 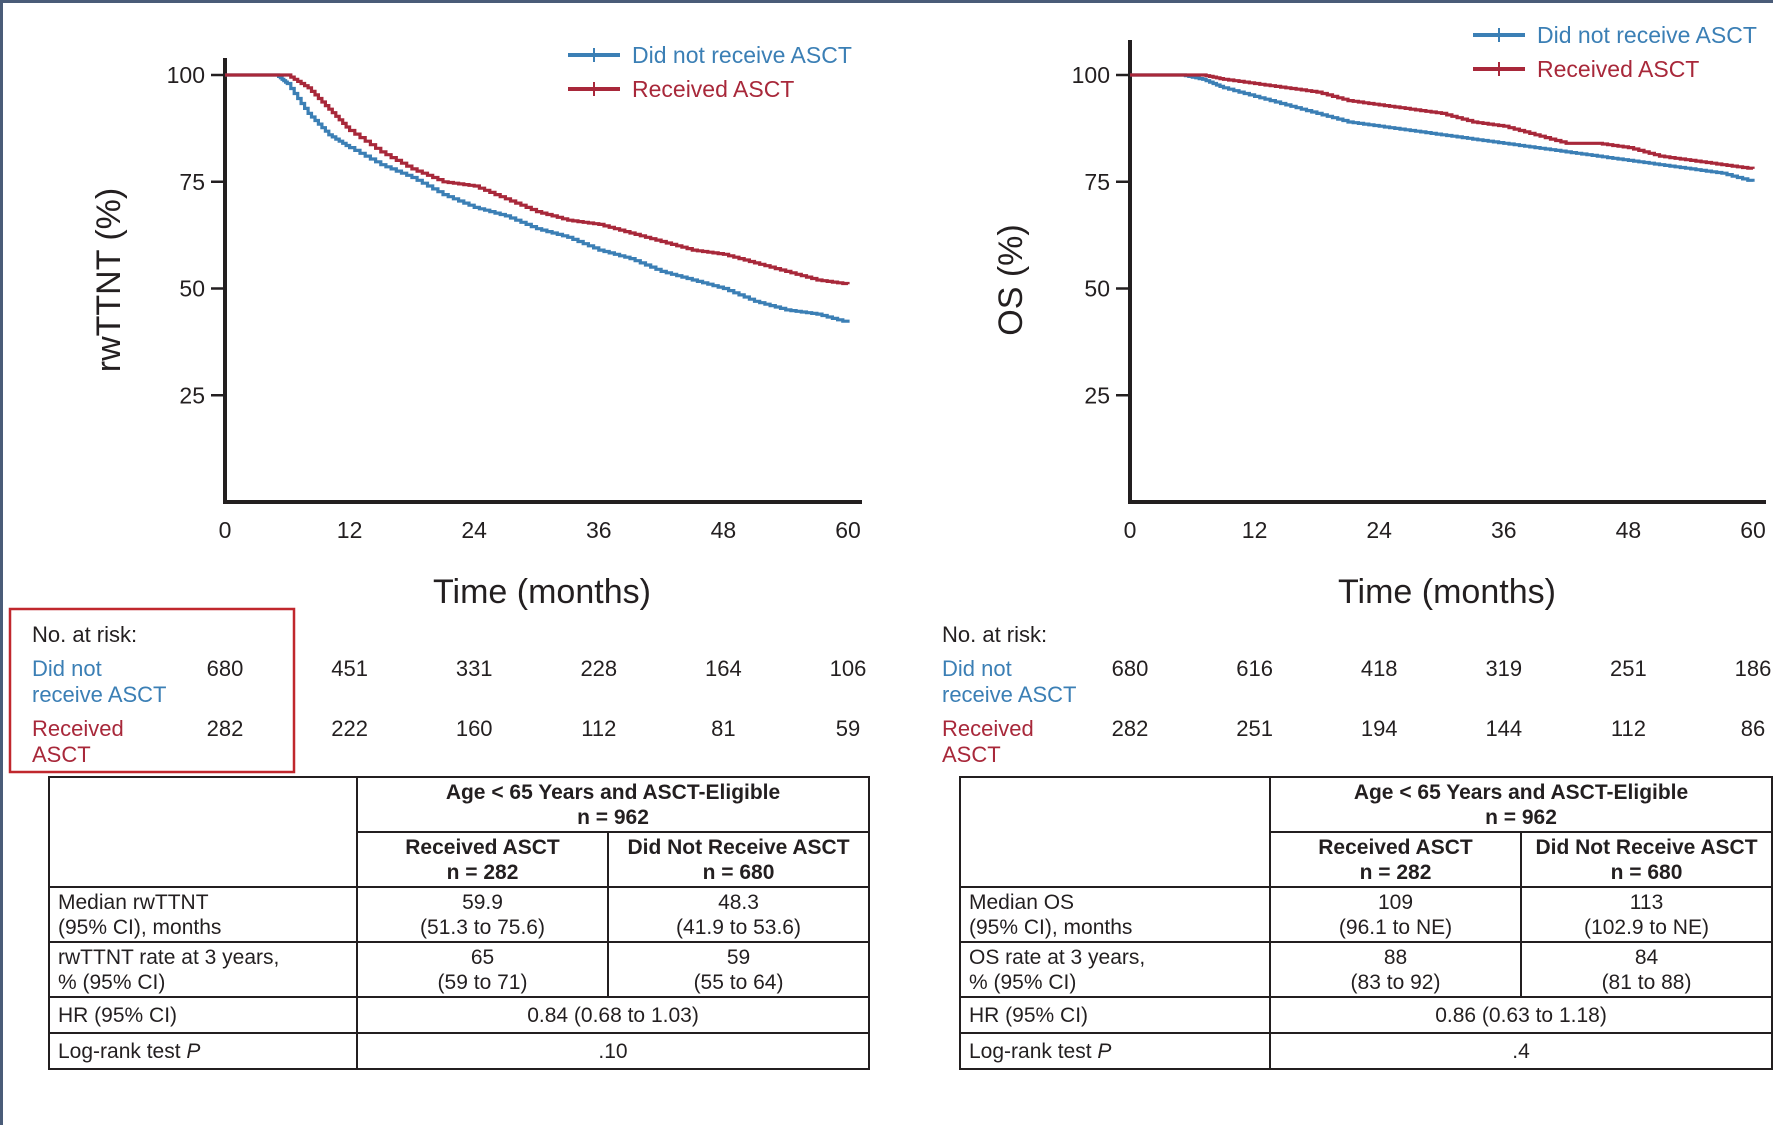 What do you see at coordinates (1379, 668) in the screenshot?
I see `chart2-risk-value: 418` at bounding box center [1379, 668].